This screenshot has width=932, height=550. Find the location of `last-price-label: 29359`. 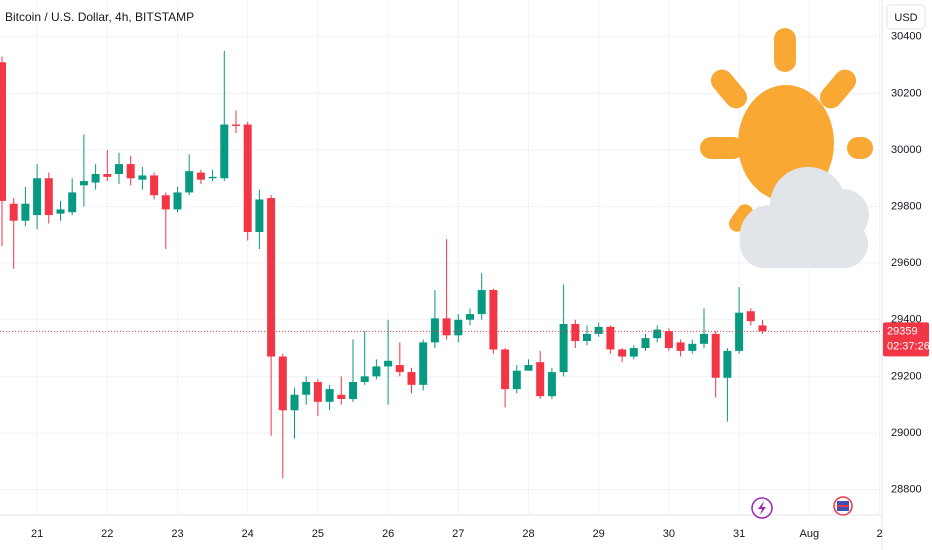

last-price-label: 29359 is located at coordinates (902, 331).